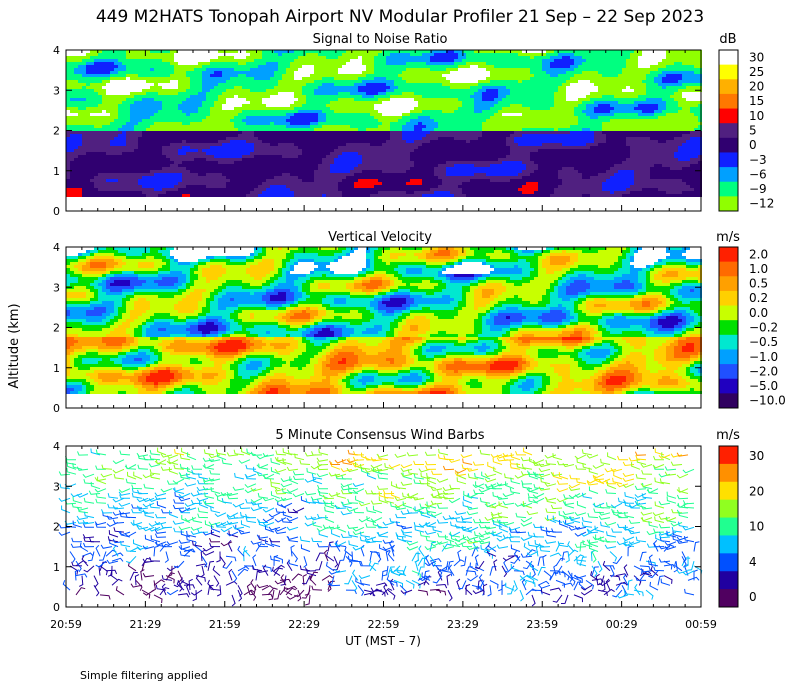 Image resolution: width=800 pixels, height=700 pixels. I want to click on colorbar-label: 25, so click(756, 72).